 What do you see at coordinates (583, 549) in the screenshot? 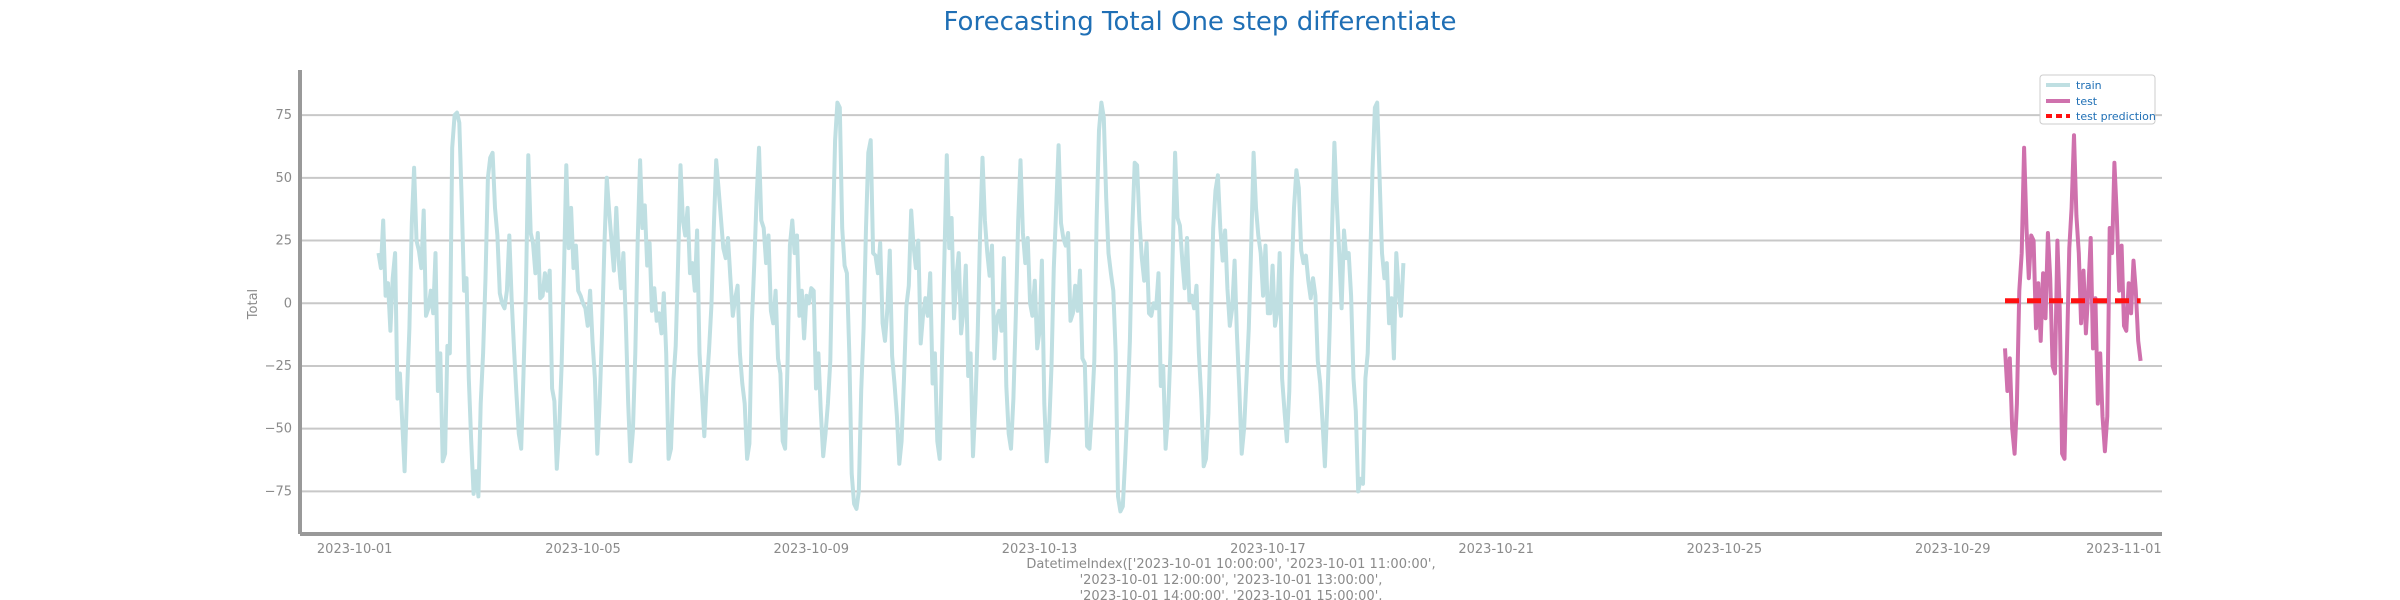
I see `x-tick-label: 2023-10-05` at bounding box center [583, 549].